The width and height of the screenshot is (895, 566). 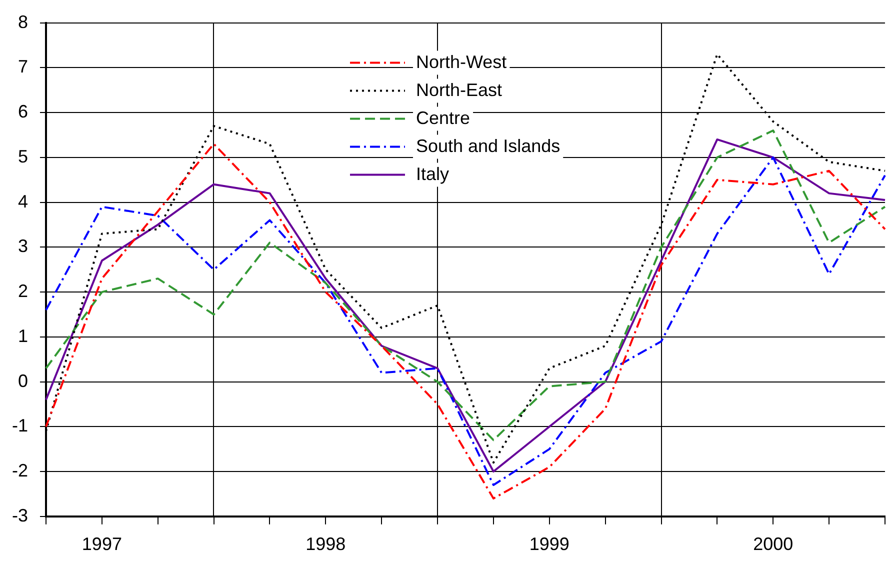 I want to click on y-tick-label: -2, so click(x=20, y=470).